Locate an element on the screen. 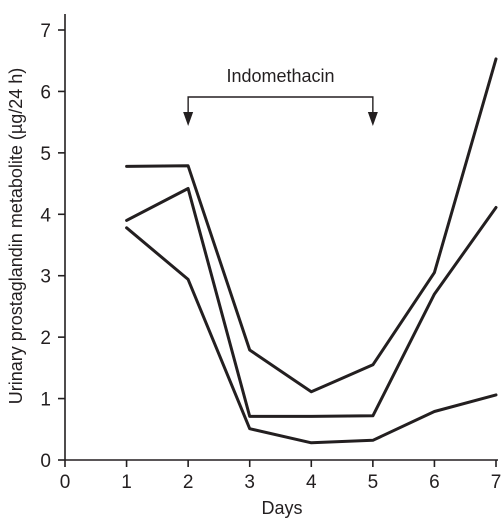 Image resolution: width=502 pixels, height=520 pixels. y-tick-label: 4 is located at coordinates (45, 215).